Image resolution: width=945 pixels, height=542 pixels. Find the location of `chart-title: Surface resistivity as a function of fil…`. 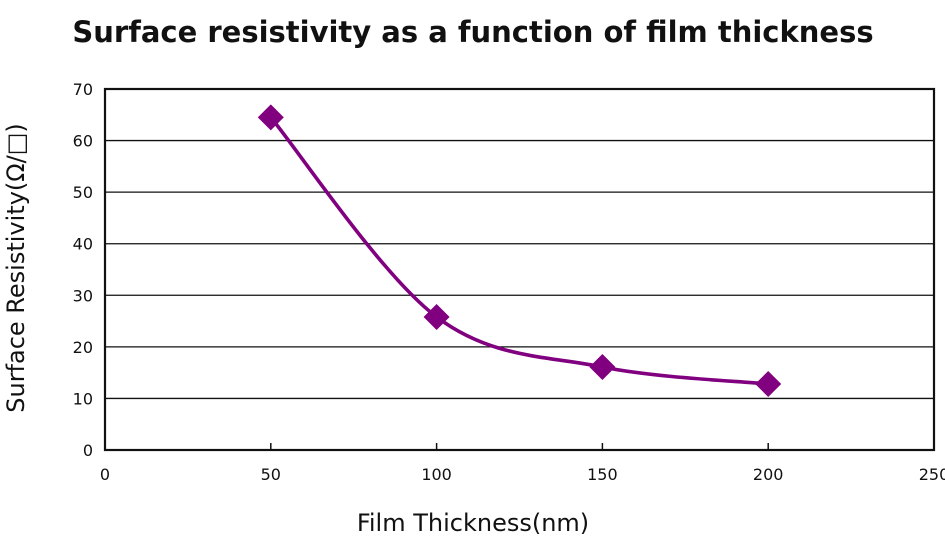

chart-title: Surface resistivity as a function of fil… is located at coordinates (472, 32).